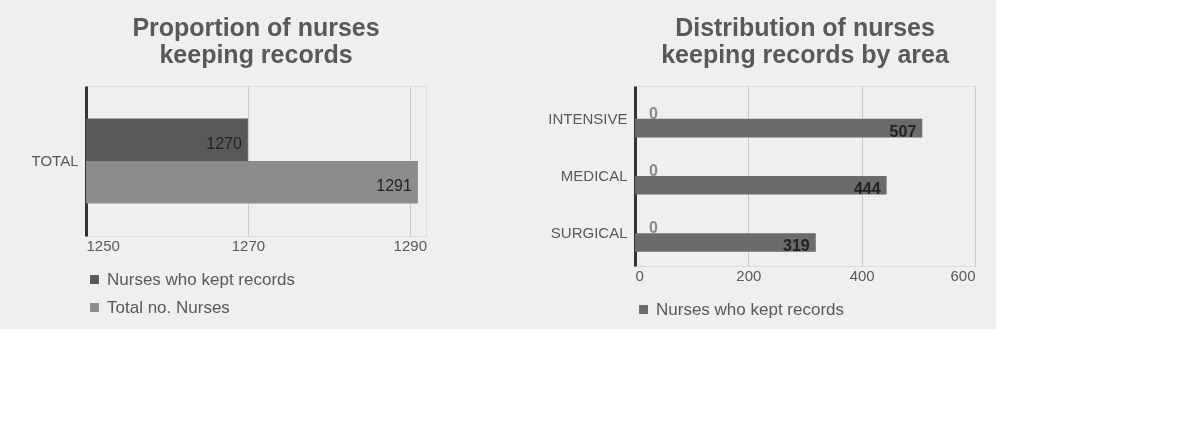 This screenshot has height=448, width=1182. What do you see at coordinates (594, 175) in the screenshot?
I see `y-tick-label: MEDICAL` at bounding box center [594, 175].